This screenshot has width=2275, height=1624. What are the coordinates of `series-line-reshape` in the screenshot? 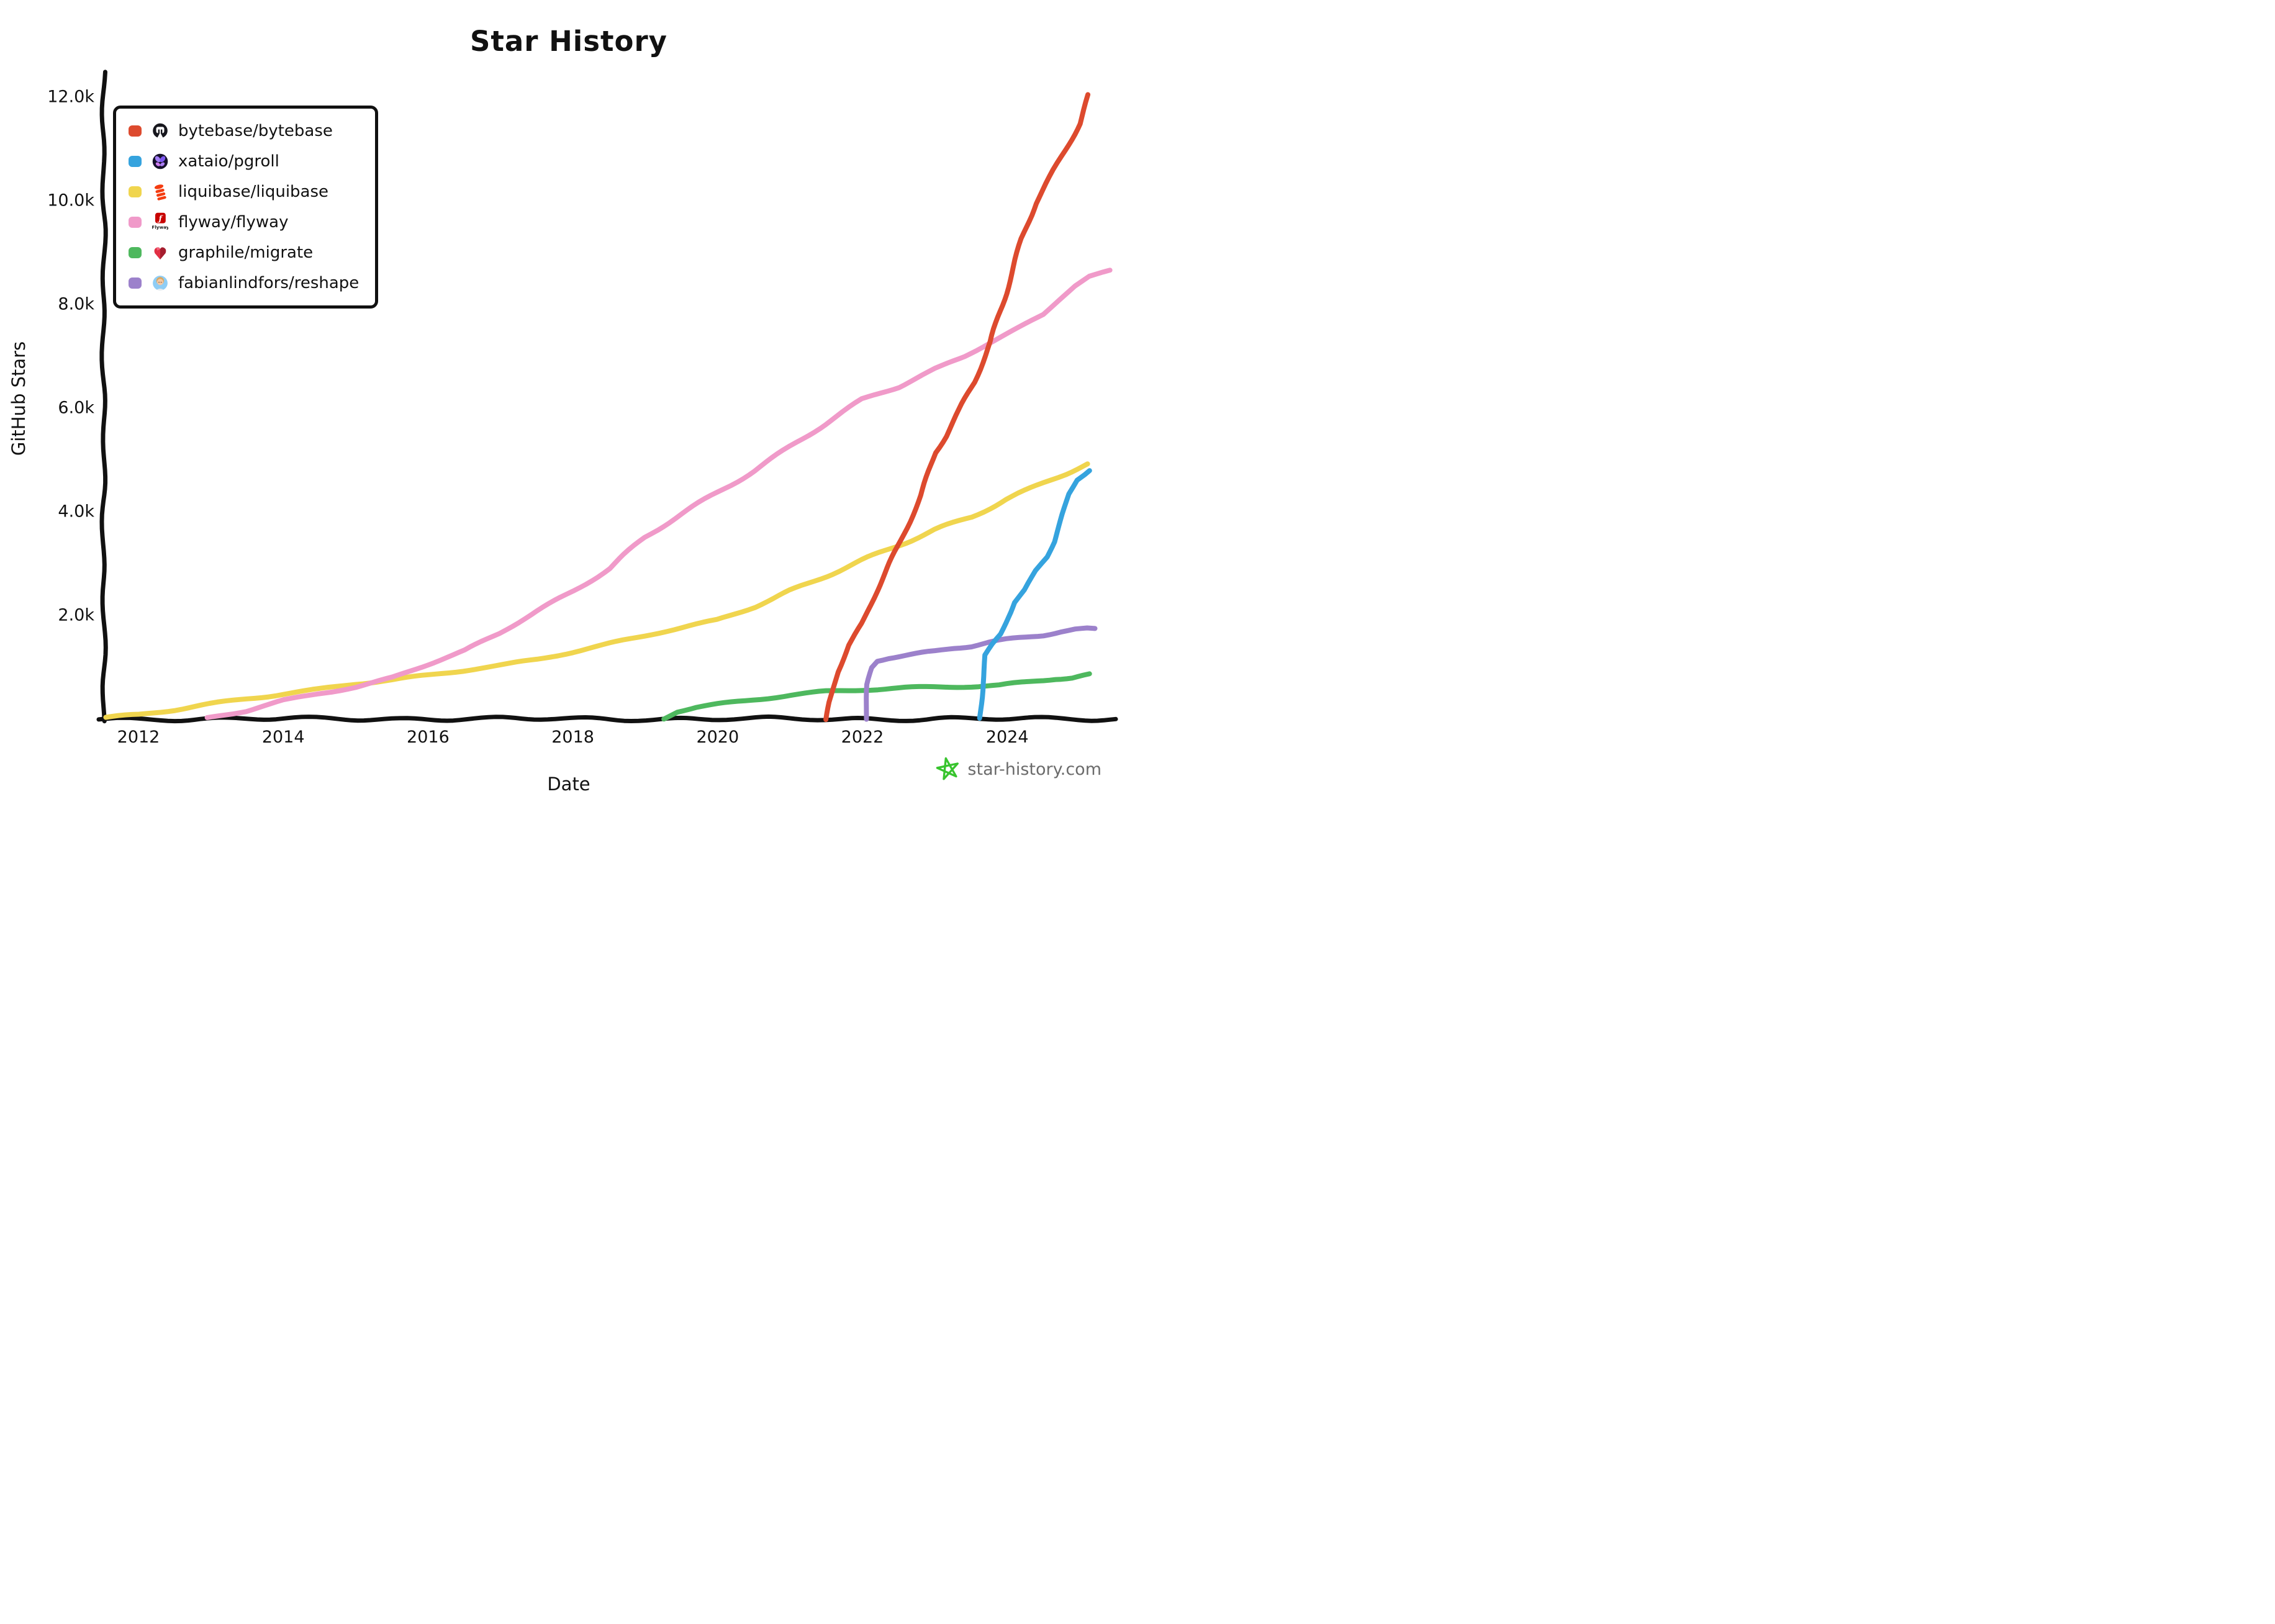 It's located at (981, 673).